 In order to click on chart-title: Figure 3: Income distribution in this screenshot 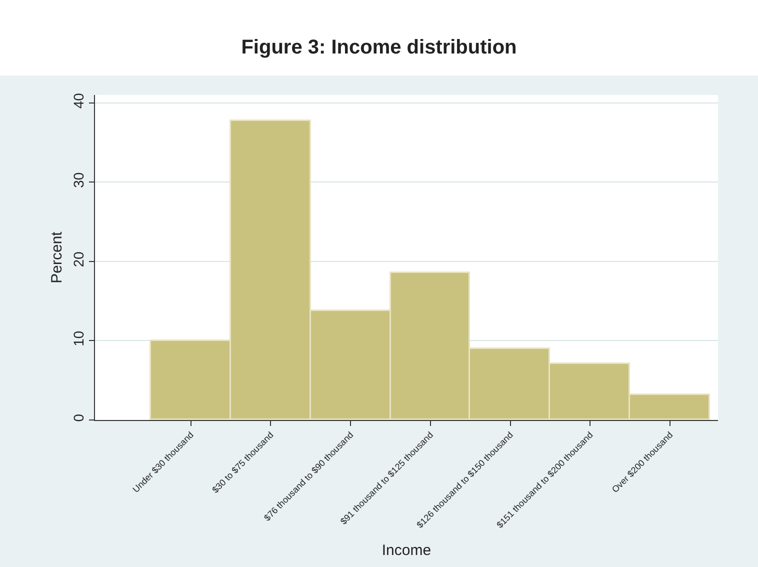, I will do `click(379, 47)`.